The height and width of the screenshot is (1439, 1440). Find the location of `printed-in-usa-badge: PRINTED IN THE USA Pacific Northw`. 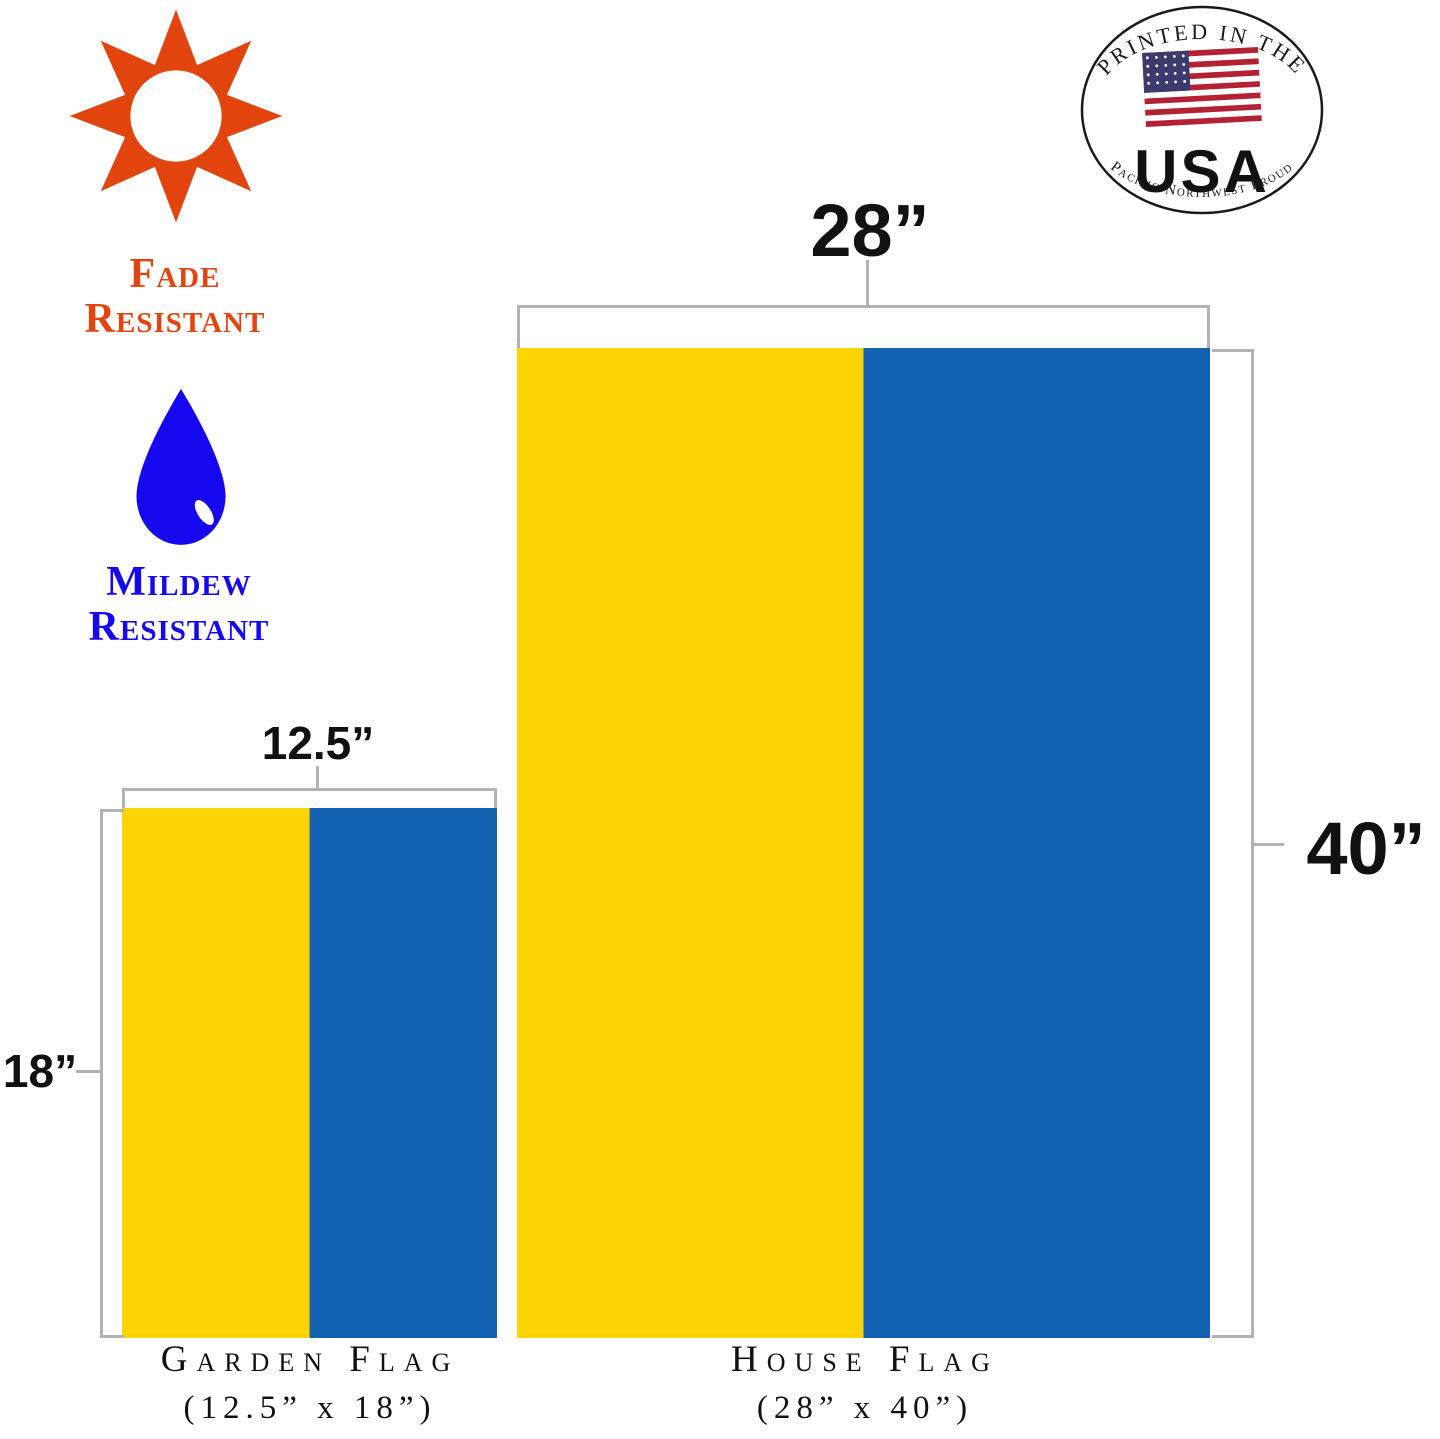

printed-in-usa-badge: PRINTED IN THE USA Pacific Northw is located at coordinates (1202, 110).